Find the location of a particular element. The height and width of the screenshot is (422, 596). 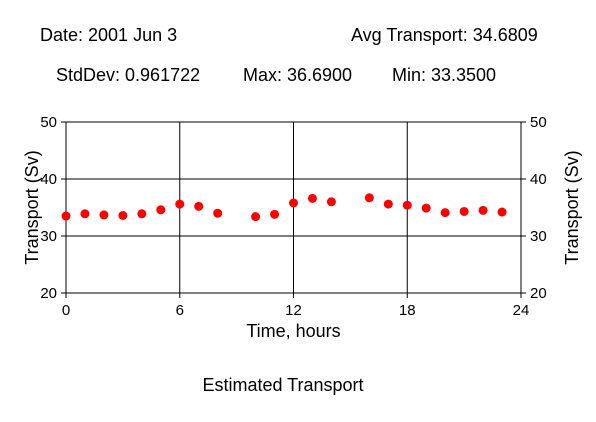

y-axis-title-left: Transport (Sv) is located at coordinates (32, 207).